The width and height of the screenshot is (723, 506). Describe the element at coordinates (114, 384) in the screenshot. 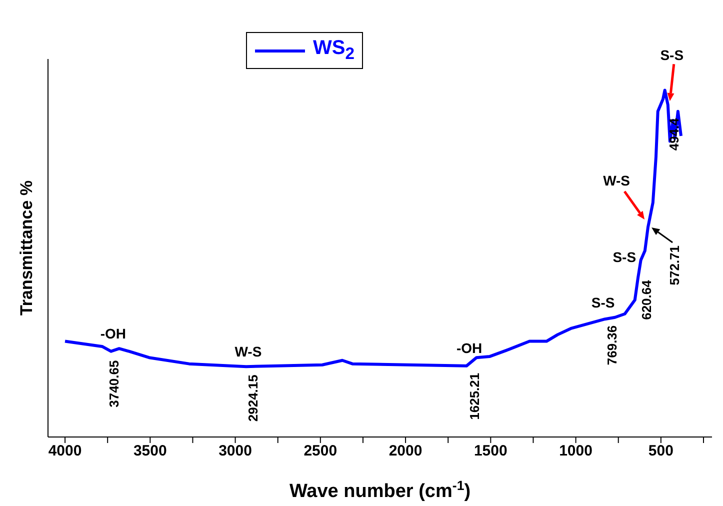

I see `annotation: 3740.65` at that location.